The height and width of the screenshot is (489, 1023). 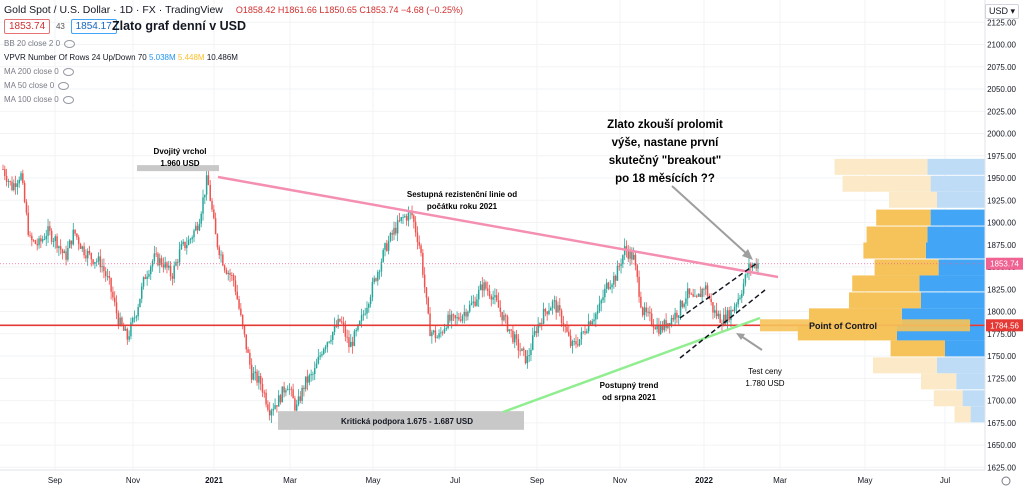 I want to click on symbol-name: Gold Spot / U.S. Dollar, so click(x=57, y=10).